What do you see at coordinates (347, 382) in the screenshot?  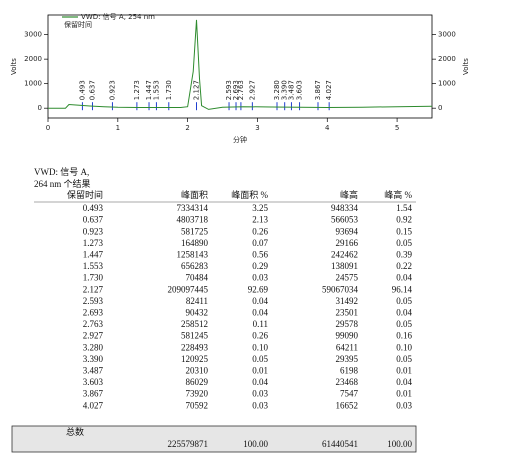 I see `table-cell: 23468` at bounding box center [347, 382].